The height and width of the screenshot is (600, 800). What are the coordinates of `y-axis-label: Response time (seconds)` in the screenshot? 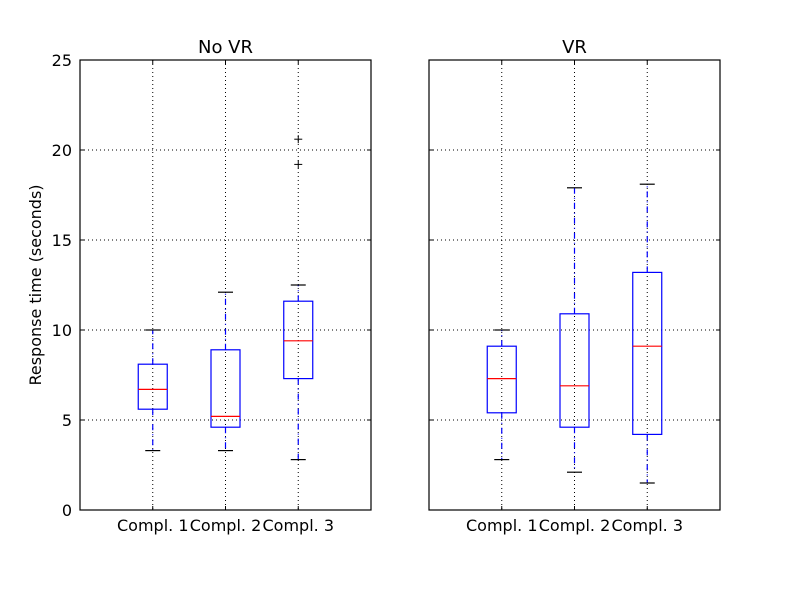 It's located at (35, 284).